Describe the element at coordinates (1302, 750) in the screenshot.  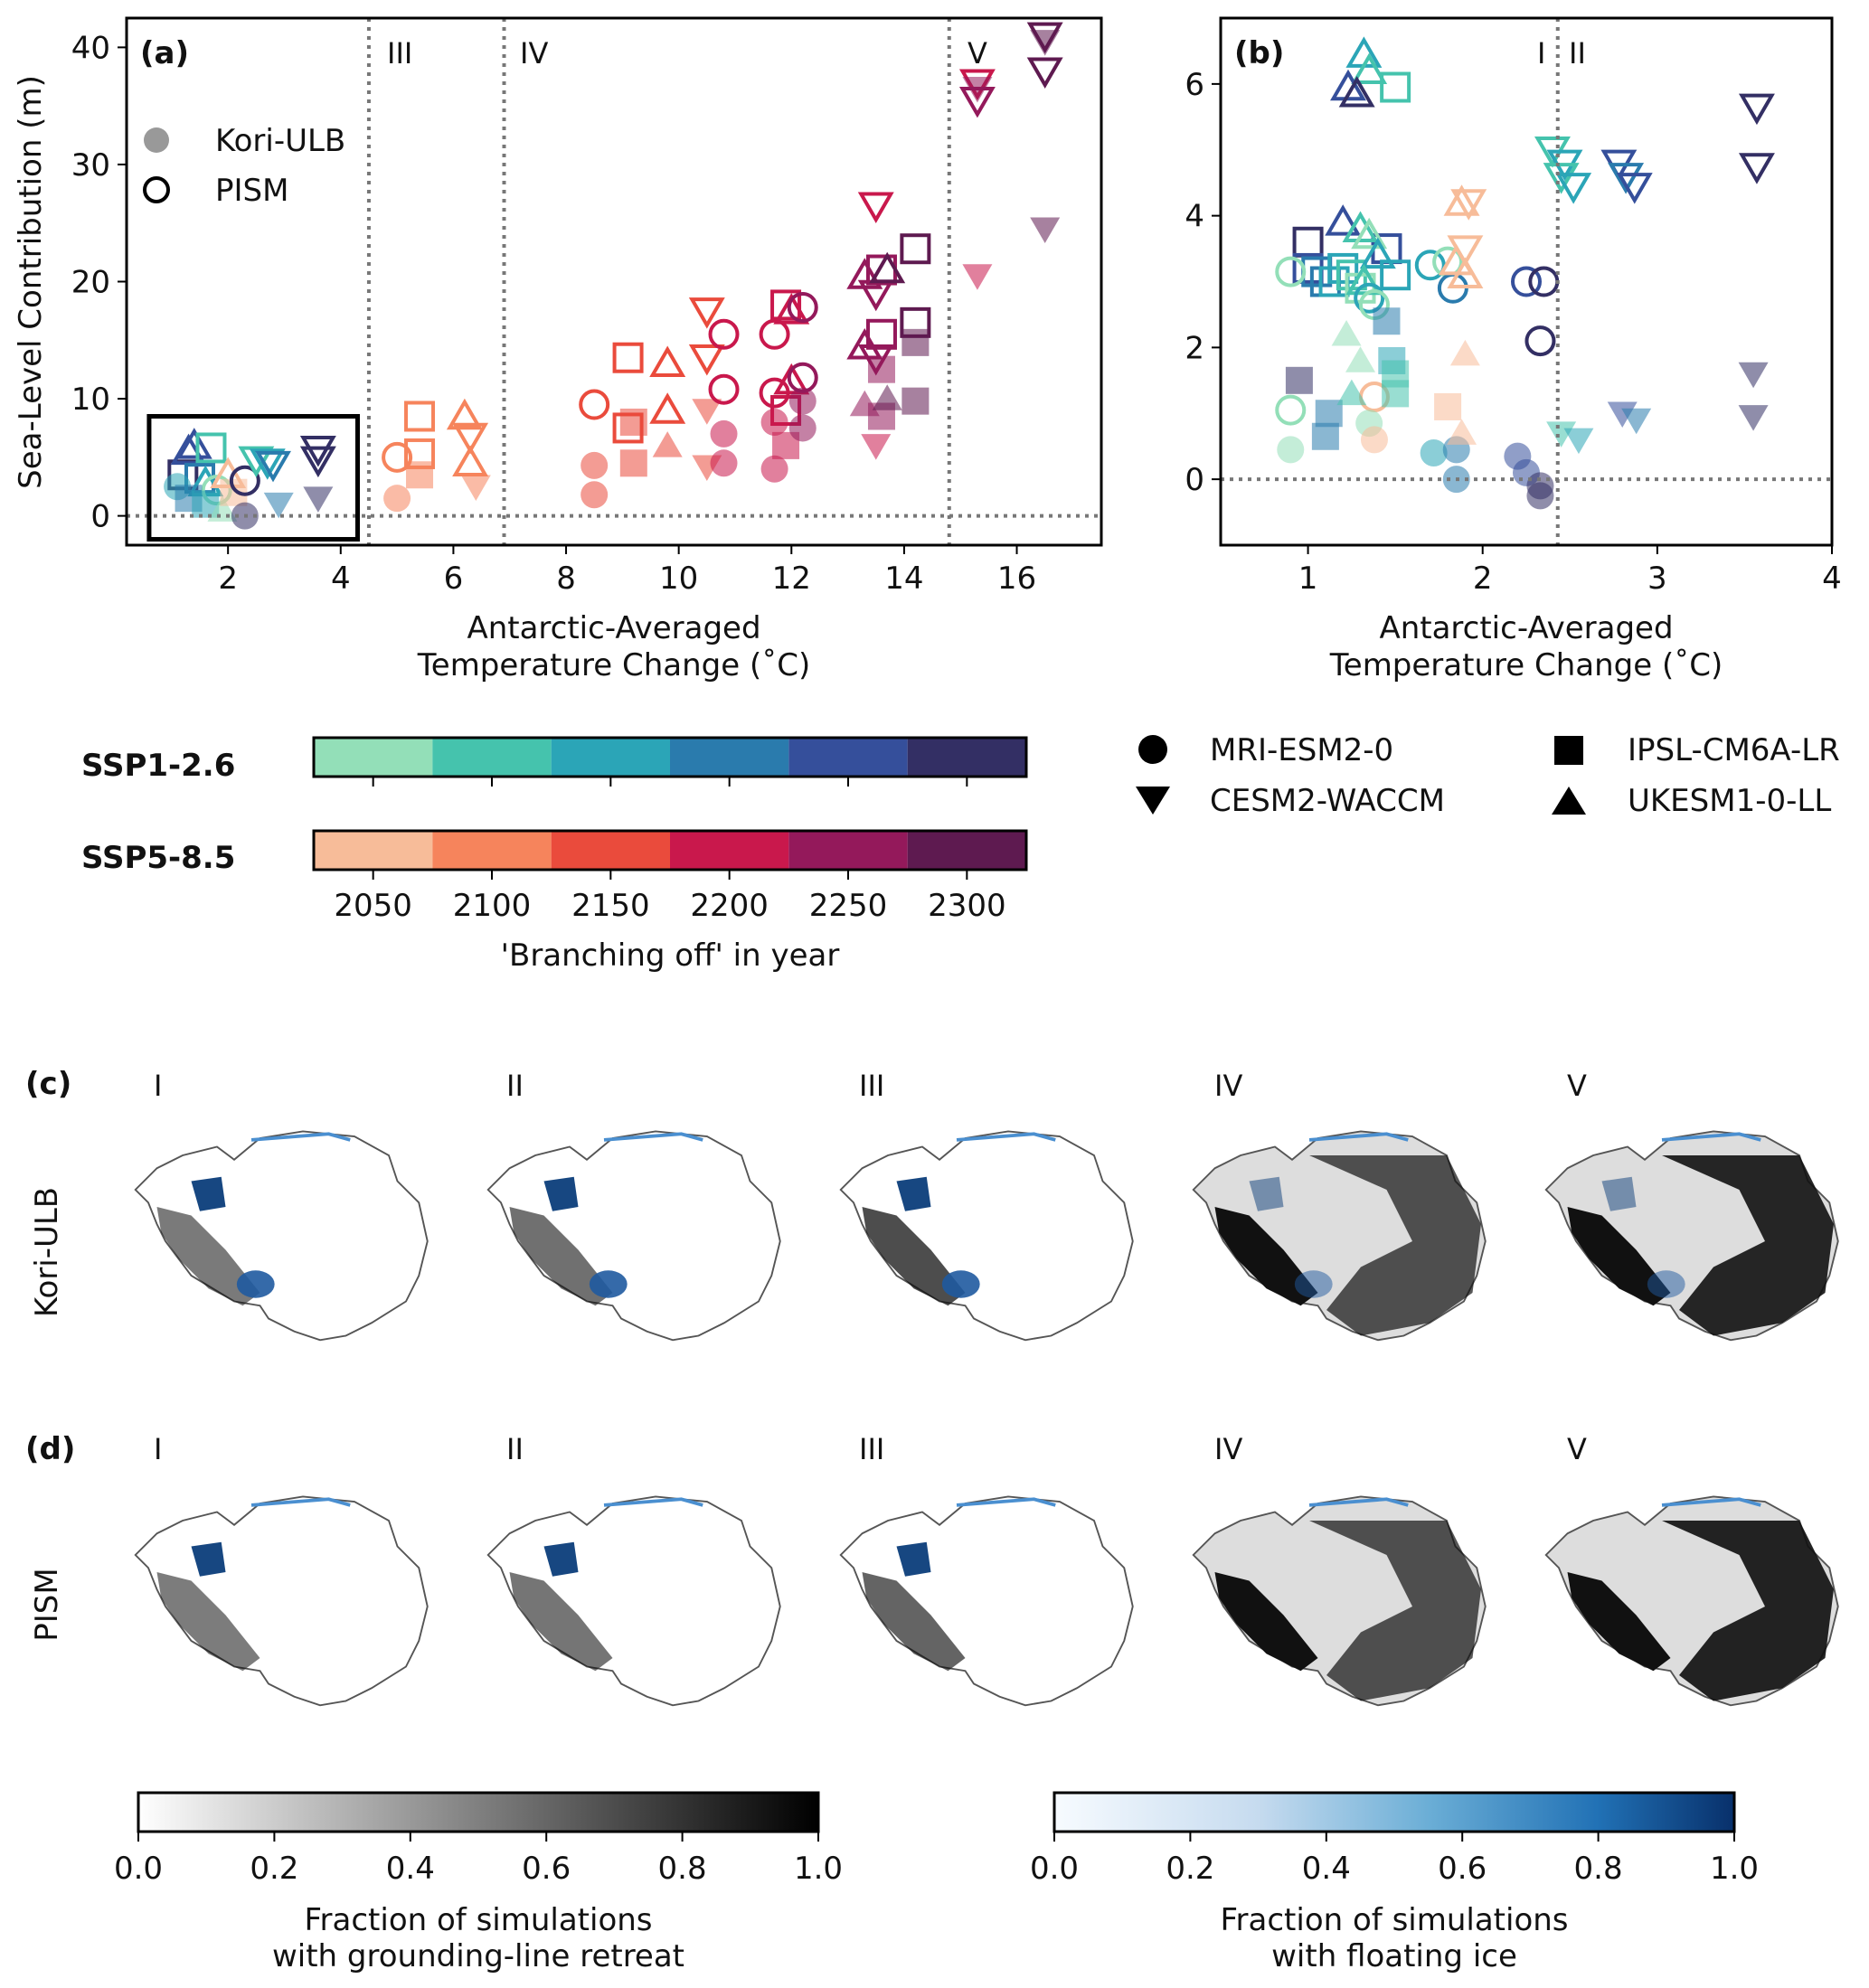
I see `legend-mri-esm2: MRI-ESM2-0` at that location.